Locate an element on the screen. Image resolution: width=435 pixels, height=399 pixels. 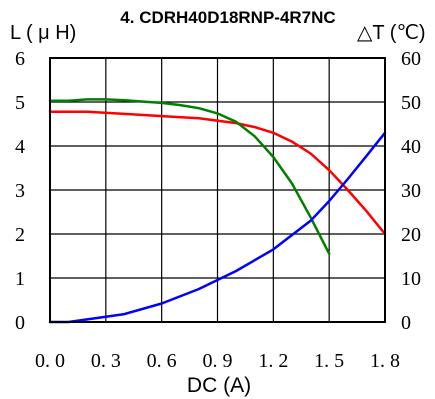
y-tick-label-right: 30 is located at coordinates (411, 191).